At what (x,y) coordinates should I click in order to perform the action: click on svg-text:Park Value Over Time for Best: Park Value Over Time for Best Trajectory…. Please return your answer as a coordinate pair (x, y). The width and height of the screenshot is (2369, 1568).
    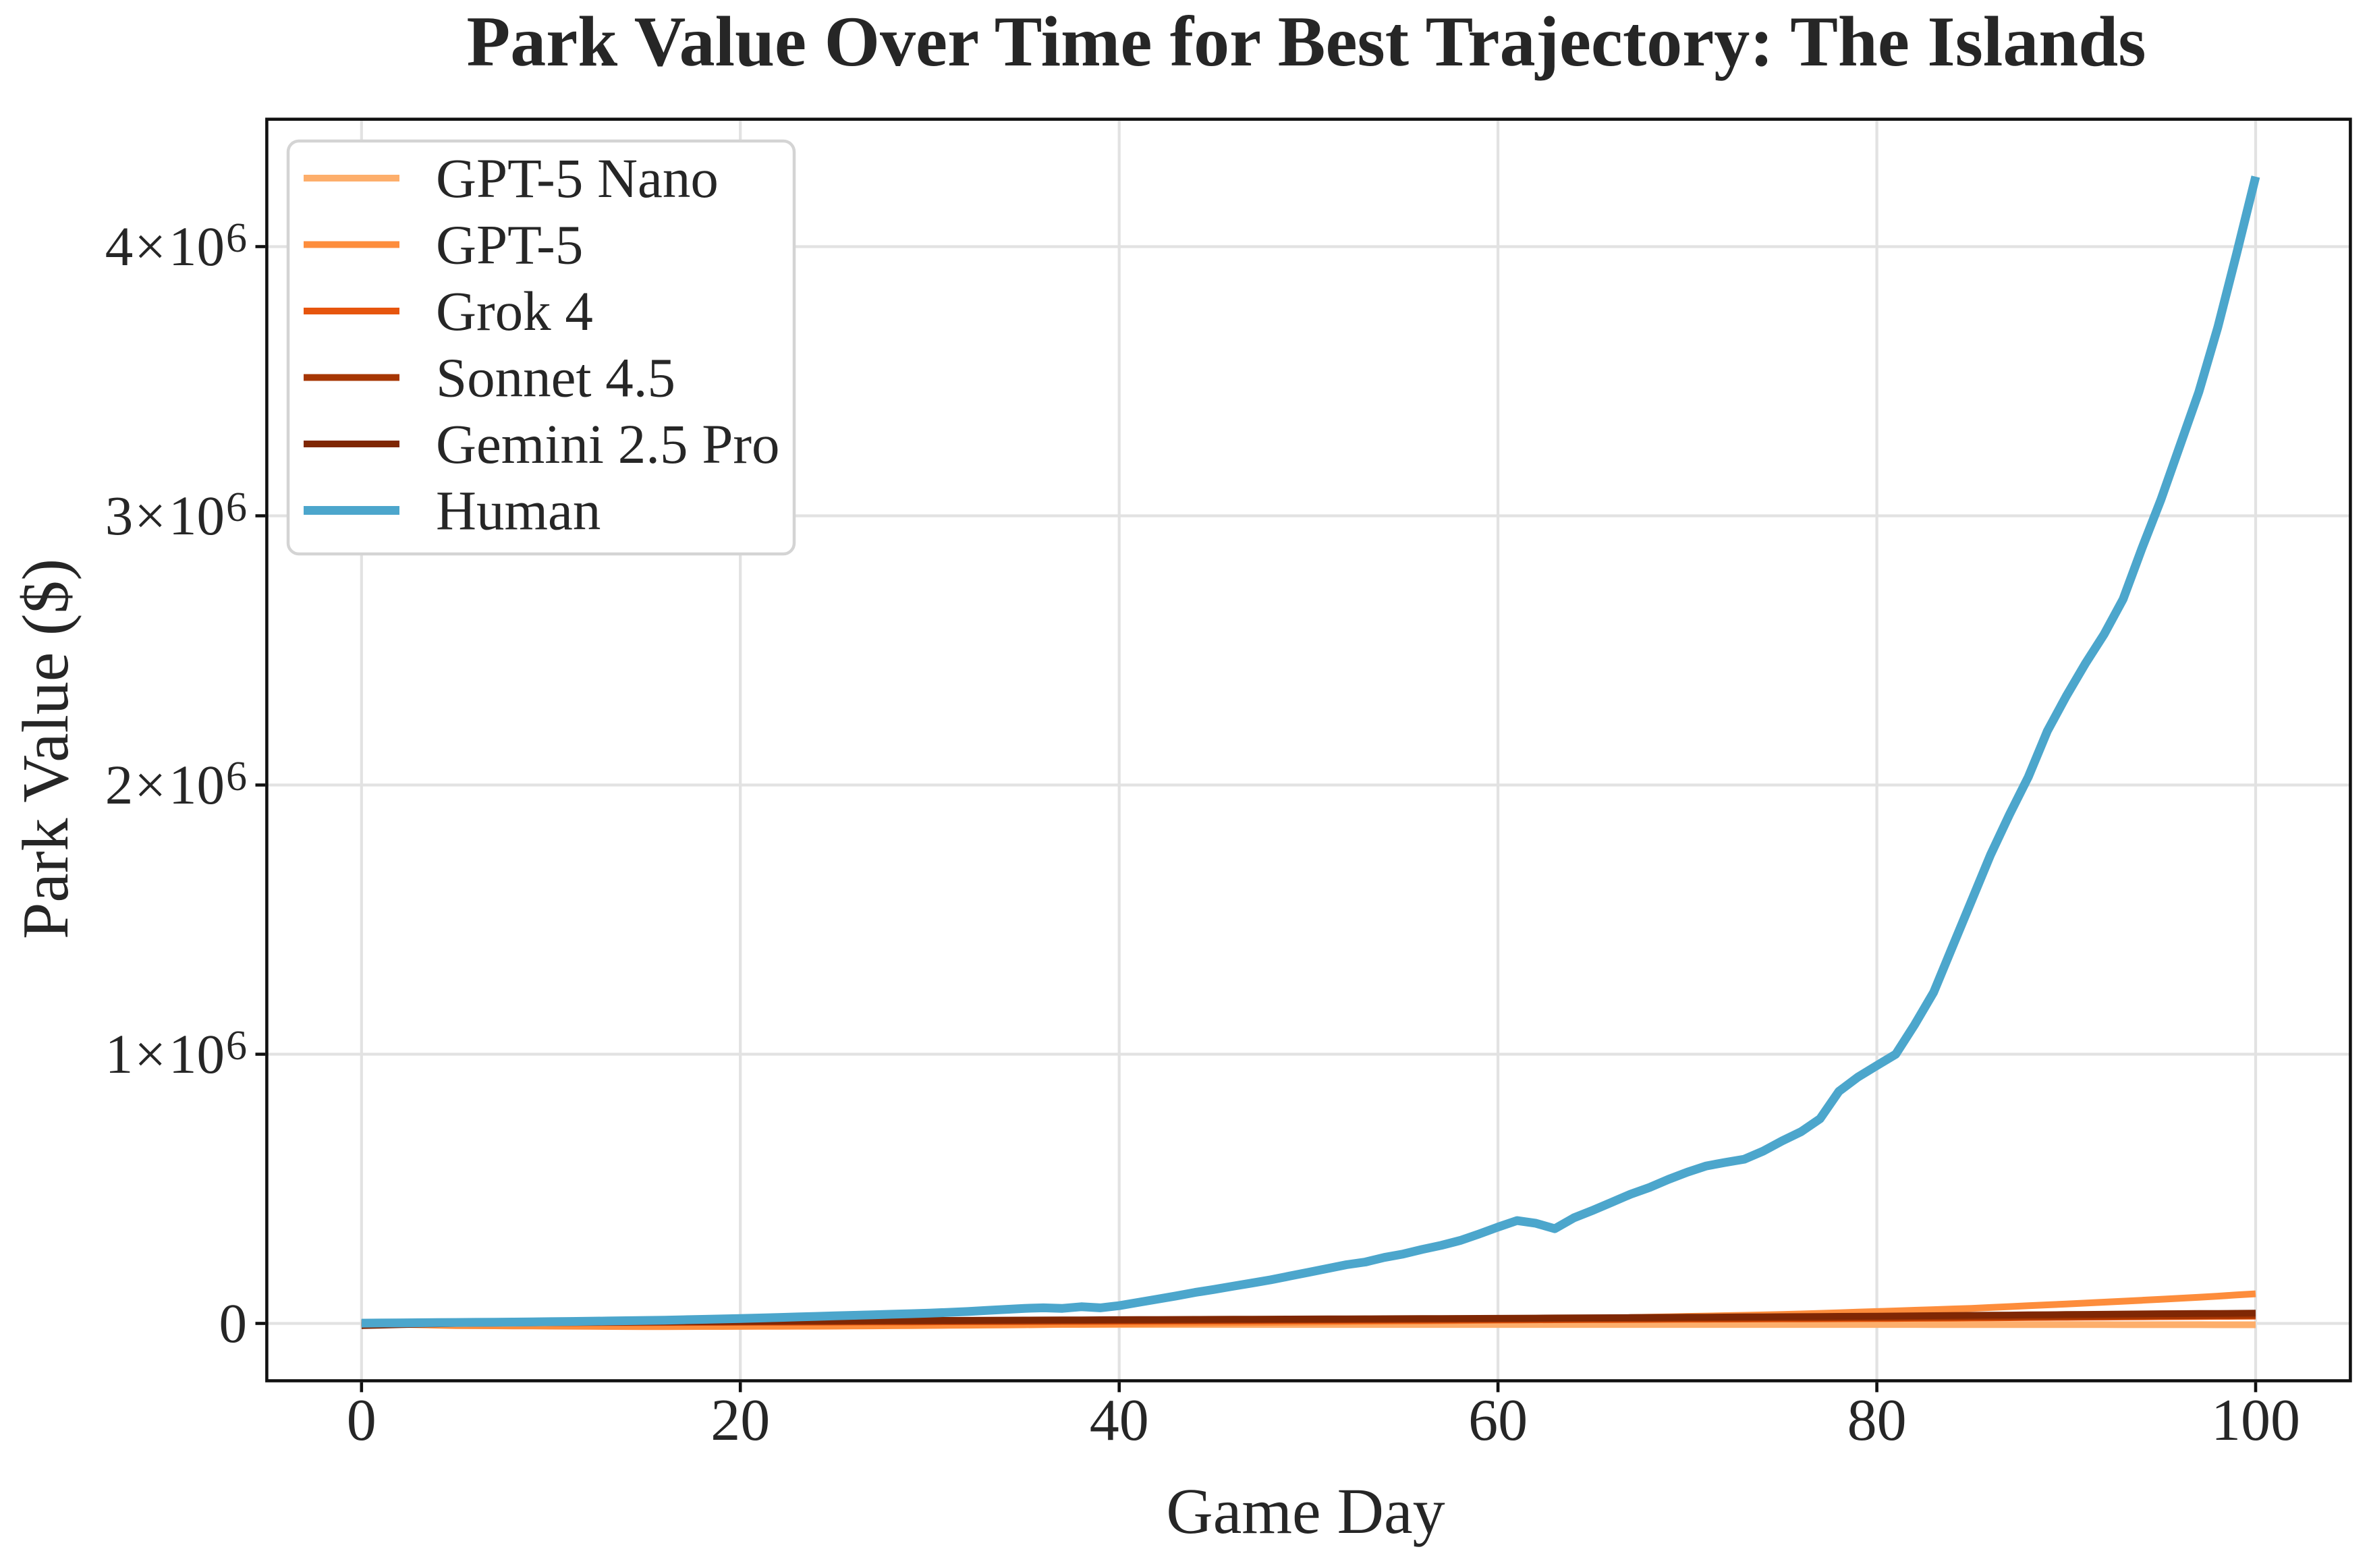
    Looking at the image, I should click on (1306, 41).